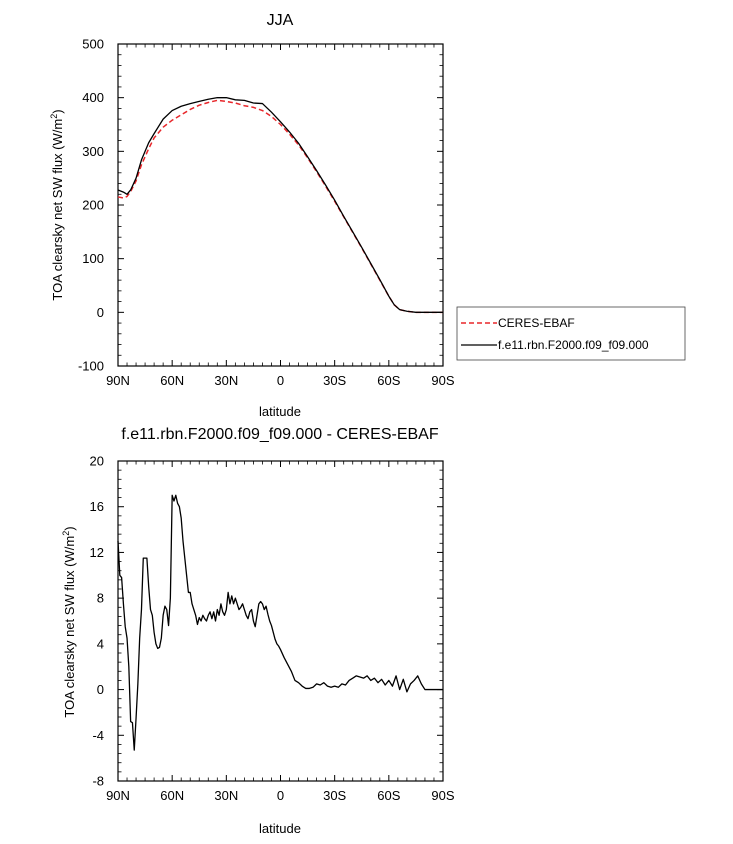 Image resolution: width=733 pixels, height=844 pixels. I want to click on top-x-tick-label: 60S, so click(388, 380).